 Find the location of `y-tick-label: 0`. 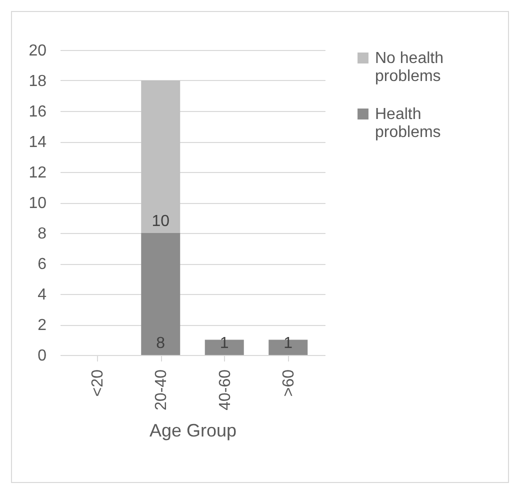

y-tick-label: 0 is located at coordinates (42, 356).